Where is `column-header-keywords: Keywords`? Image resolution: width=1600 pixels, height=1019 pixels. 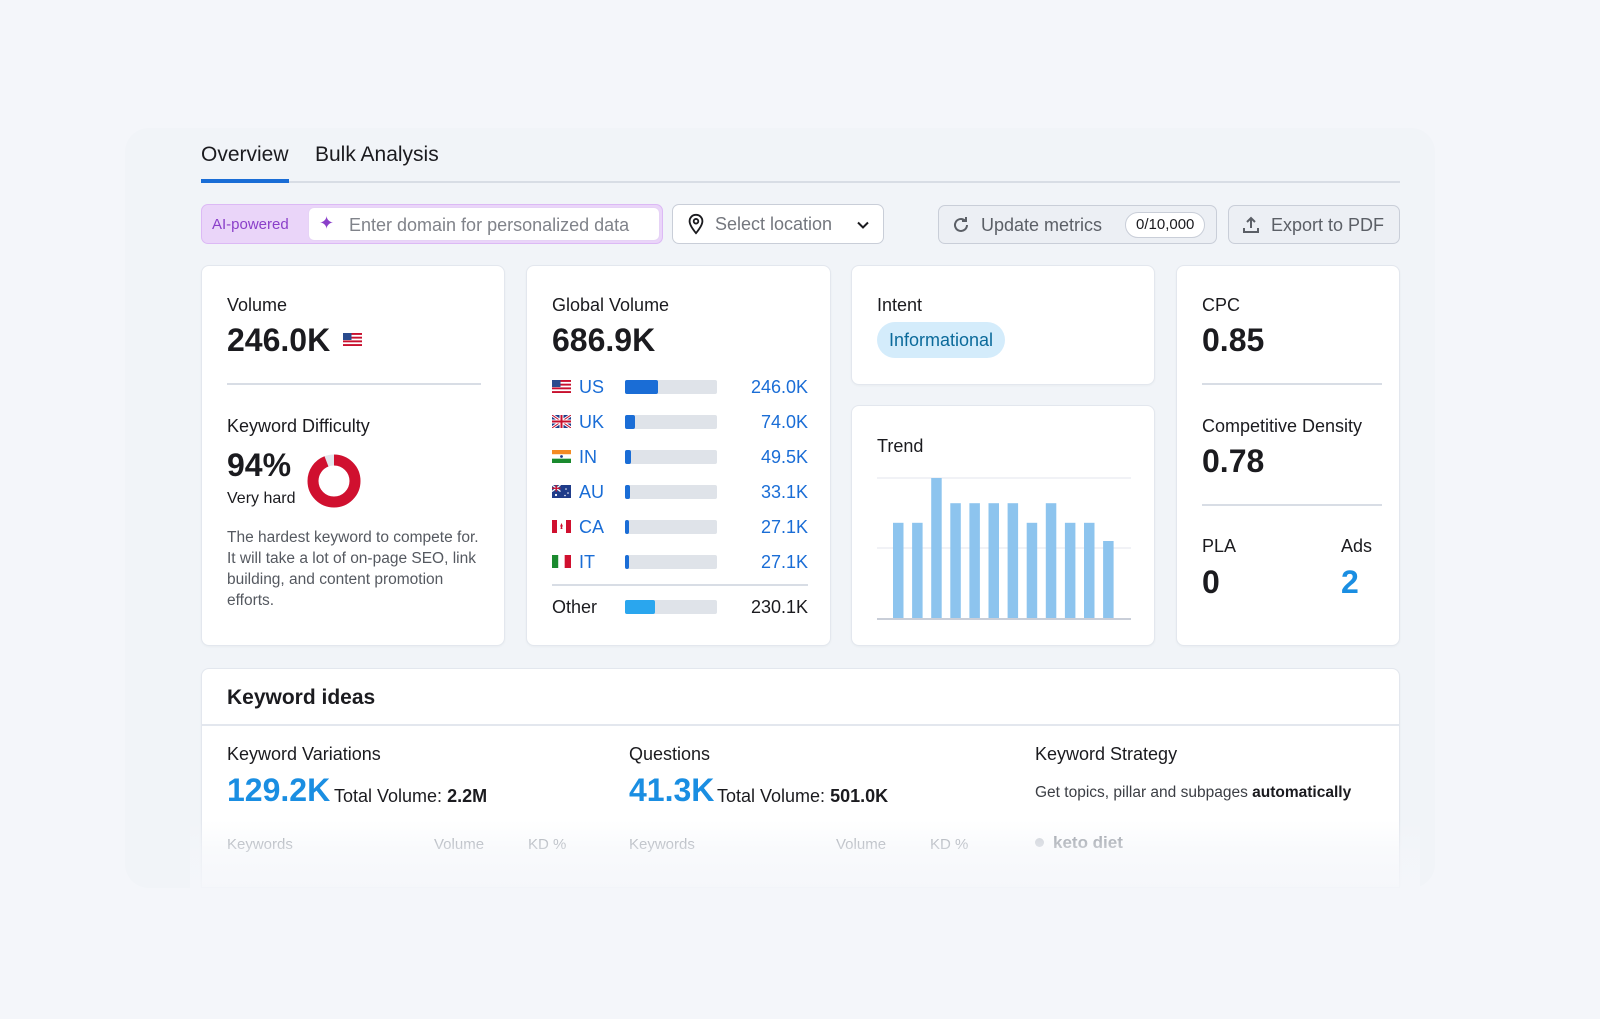
column-header-keywords: Keywords is located at coordinates (260, 844).